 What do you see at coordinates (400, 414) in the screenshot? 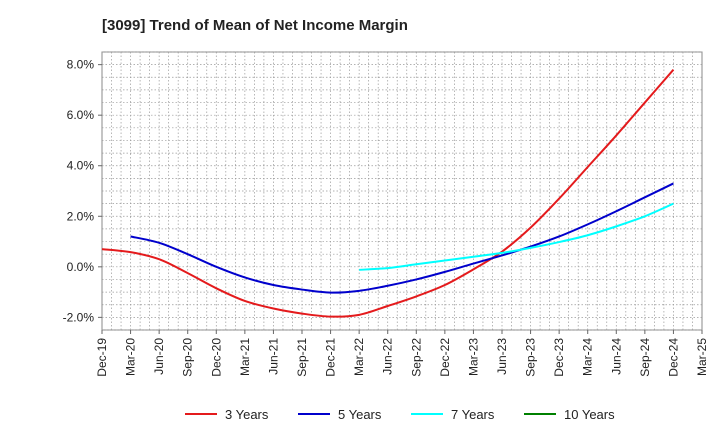
I see `legend: 3 Years 5 Years 7 Years 10 Years` at bounding box center [400, 414].